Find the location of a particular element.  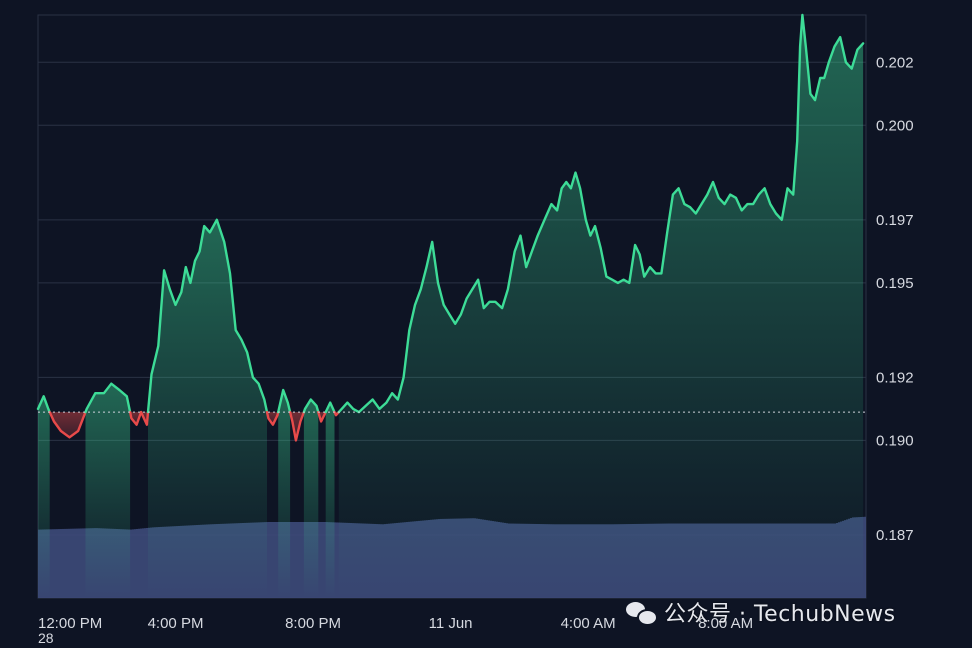

x-tick-label: 4:00 AM is located at coordinates (588, 623).